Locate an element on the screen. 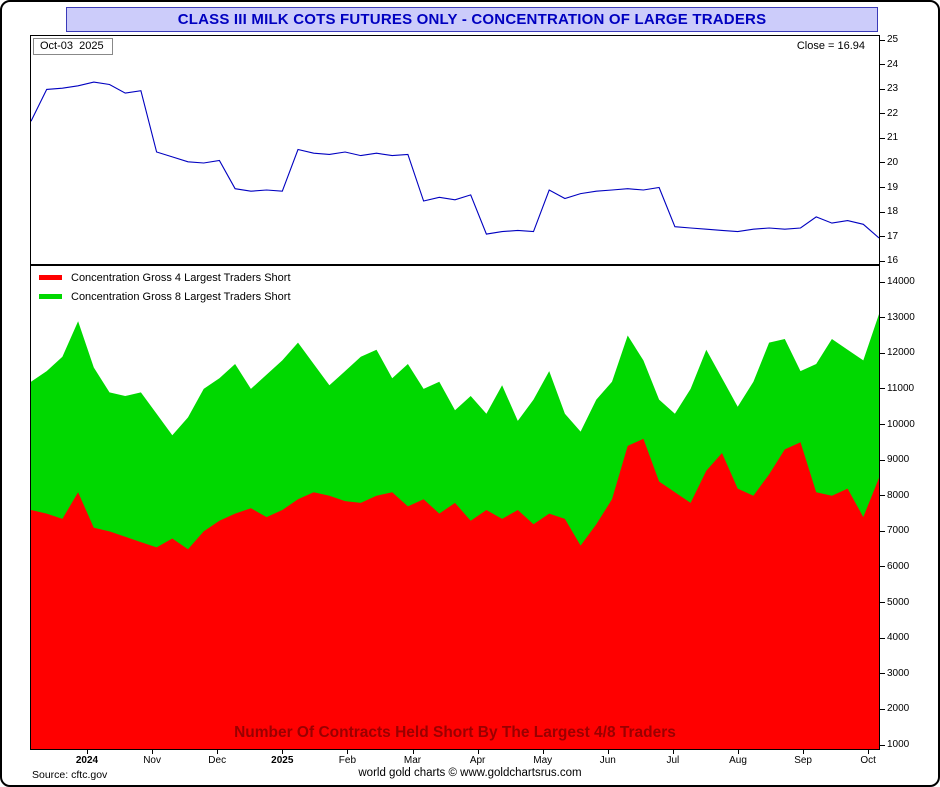  x-tick-label: Apr is located at coordinates (477, 760).